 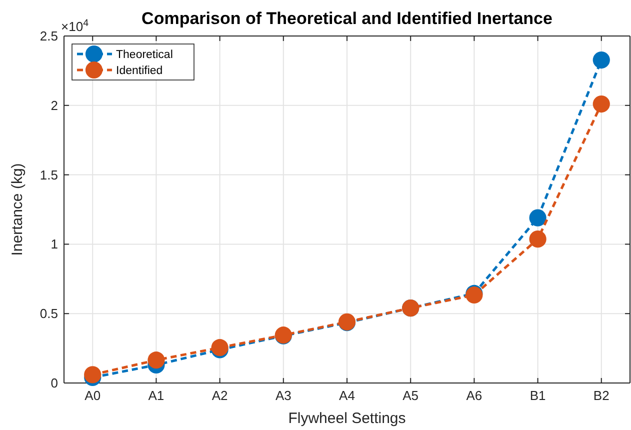 What do you see at coordinates (17, 209) in the screenshot?
I see `y-axis-title: Inertance (kg)` at bounding box center [17, 209].